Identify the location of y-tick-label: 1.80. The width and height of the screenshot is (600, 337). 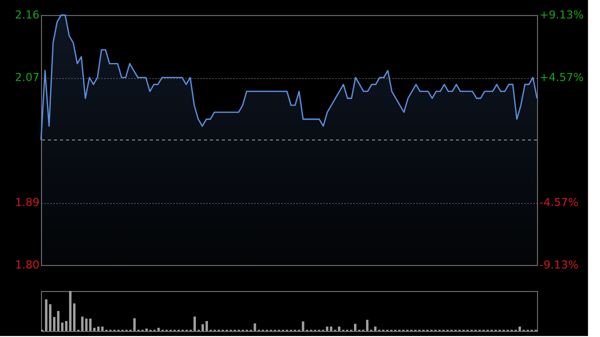
(27, 265).